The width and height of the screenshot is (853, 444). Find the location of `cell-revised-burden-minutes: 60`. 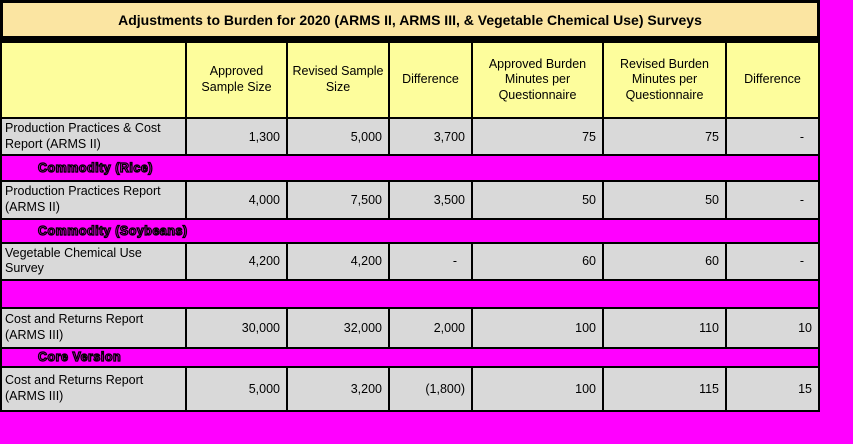

cell-revised-burden-minutes: 60 is located at coordinates (664, 261).